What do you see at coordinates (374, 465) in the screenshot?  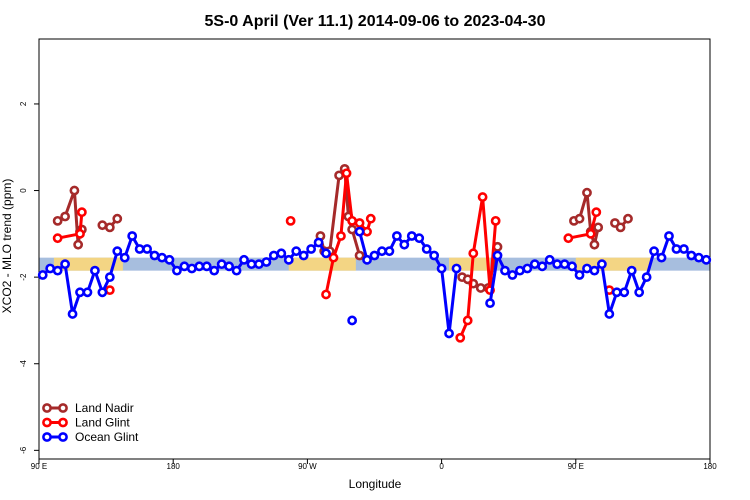 I see `x-axis: 90 E 180 90 W 0 90 E 180` at bounding box center [374, 465].